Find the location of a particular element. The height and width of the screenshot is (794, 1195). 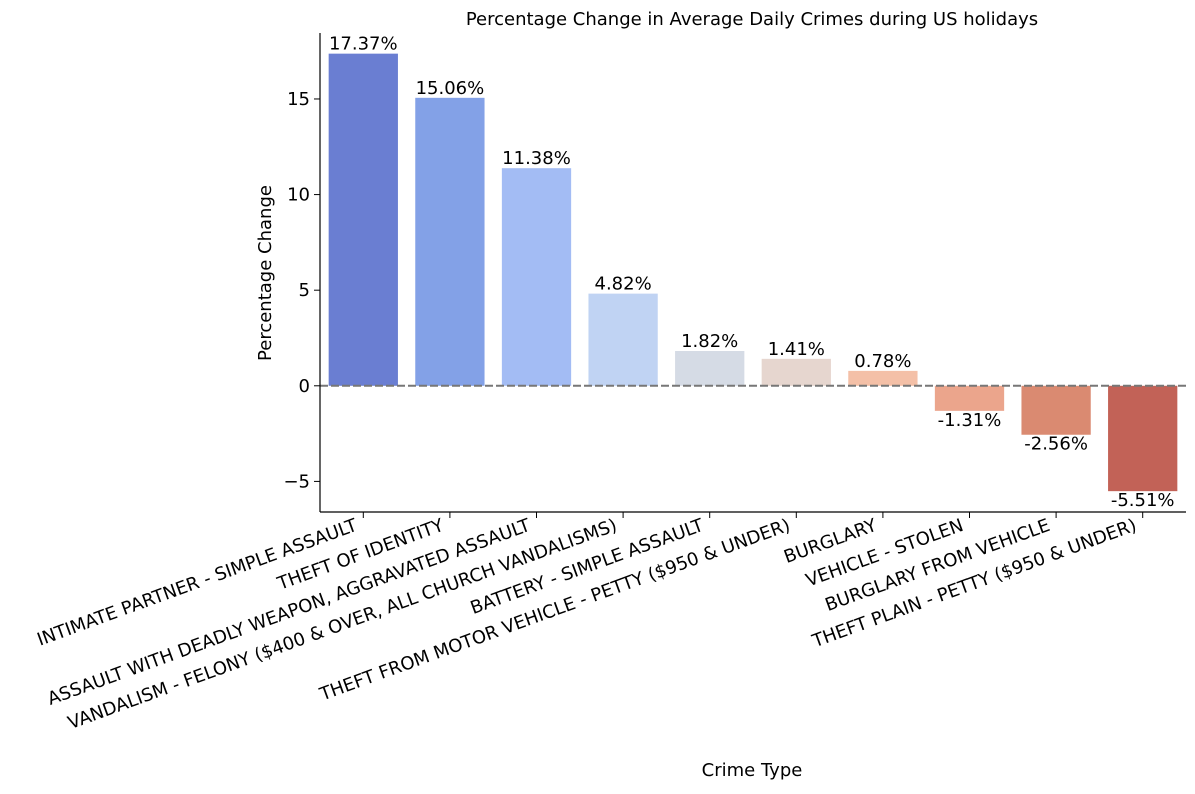

y-tick-label-3: 10 is located at coordinates (298, 195).